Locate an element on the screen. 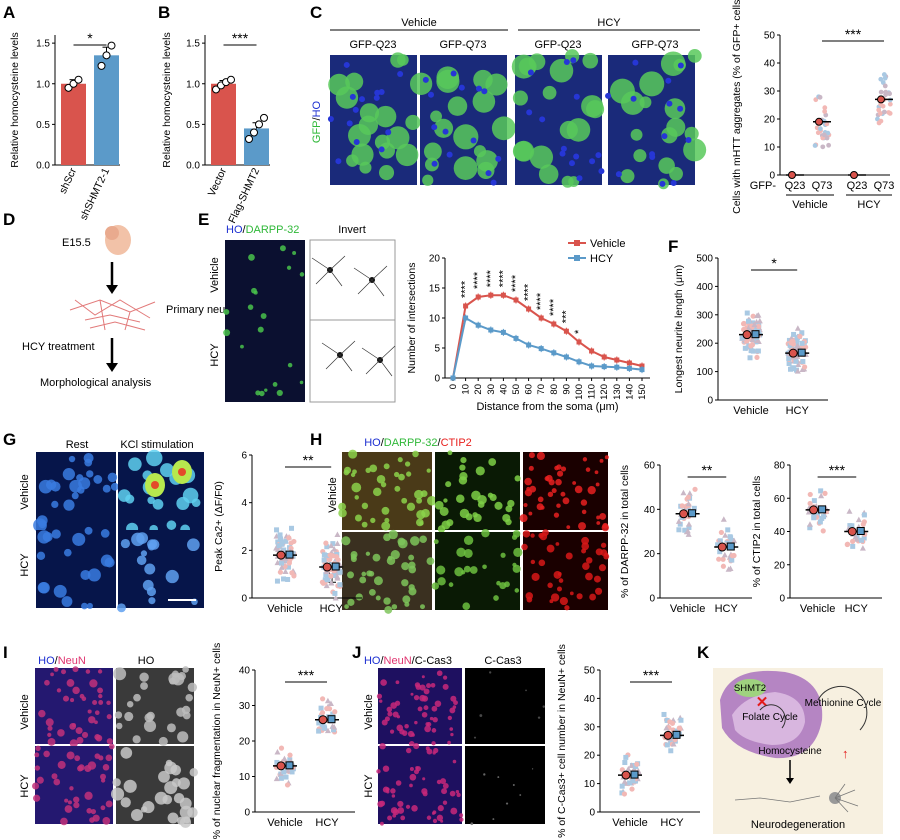 The image size is (900, 840). y-tick-label: 0 is located at coordinates (772, 176).